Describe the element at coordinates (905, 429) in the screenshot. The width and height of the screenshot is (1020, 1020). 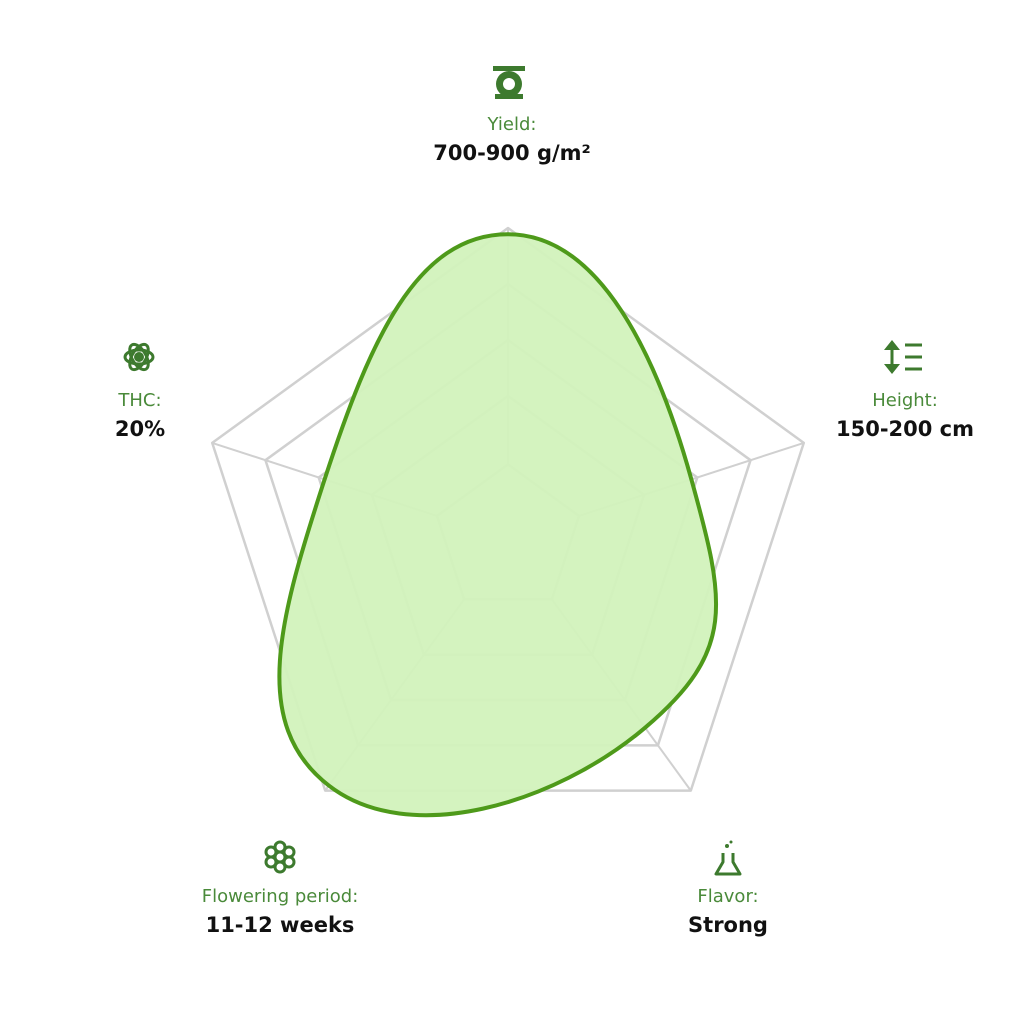
I see `category-detail: 150-200 cm` at that location.